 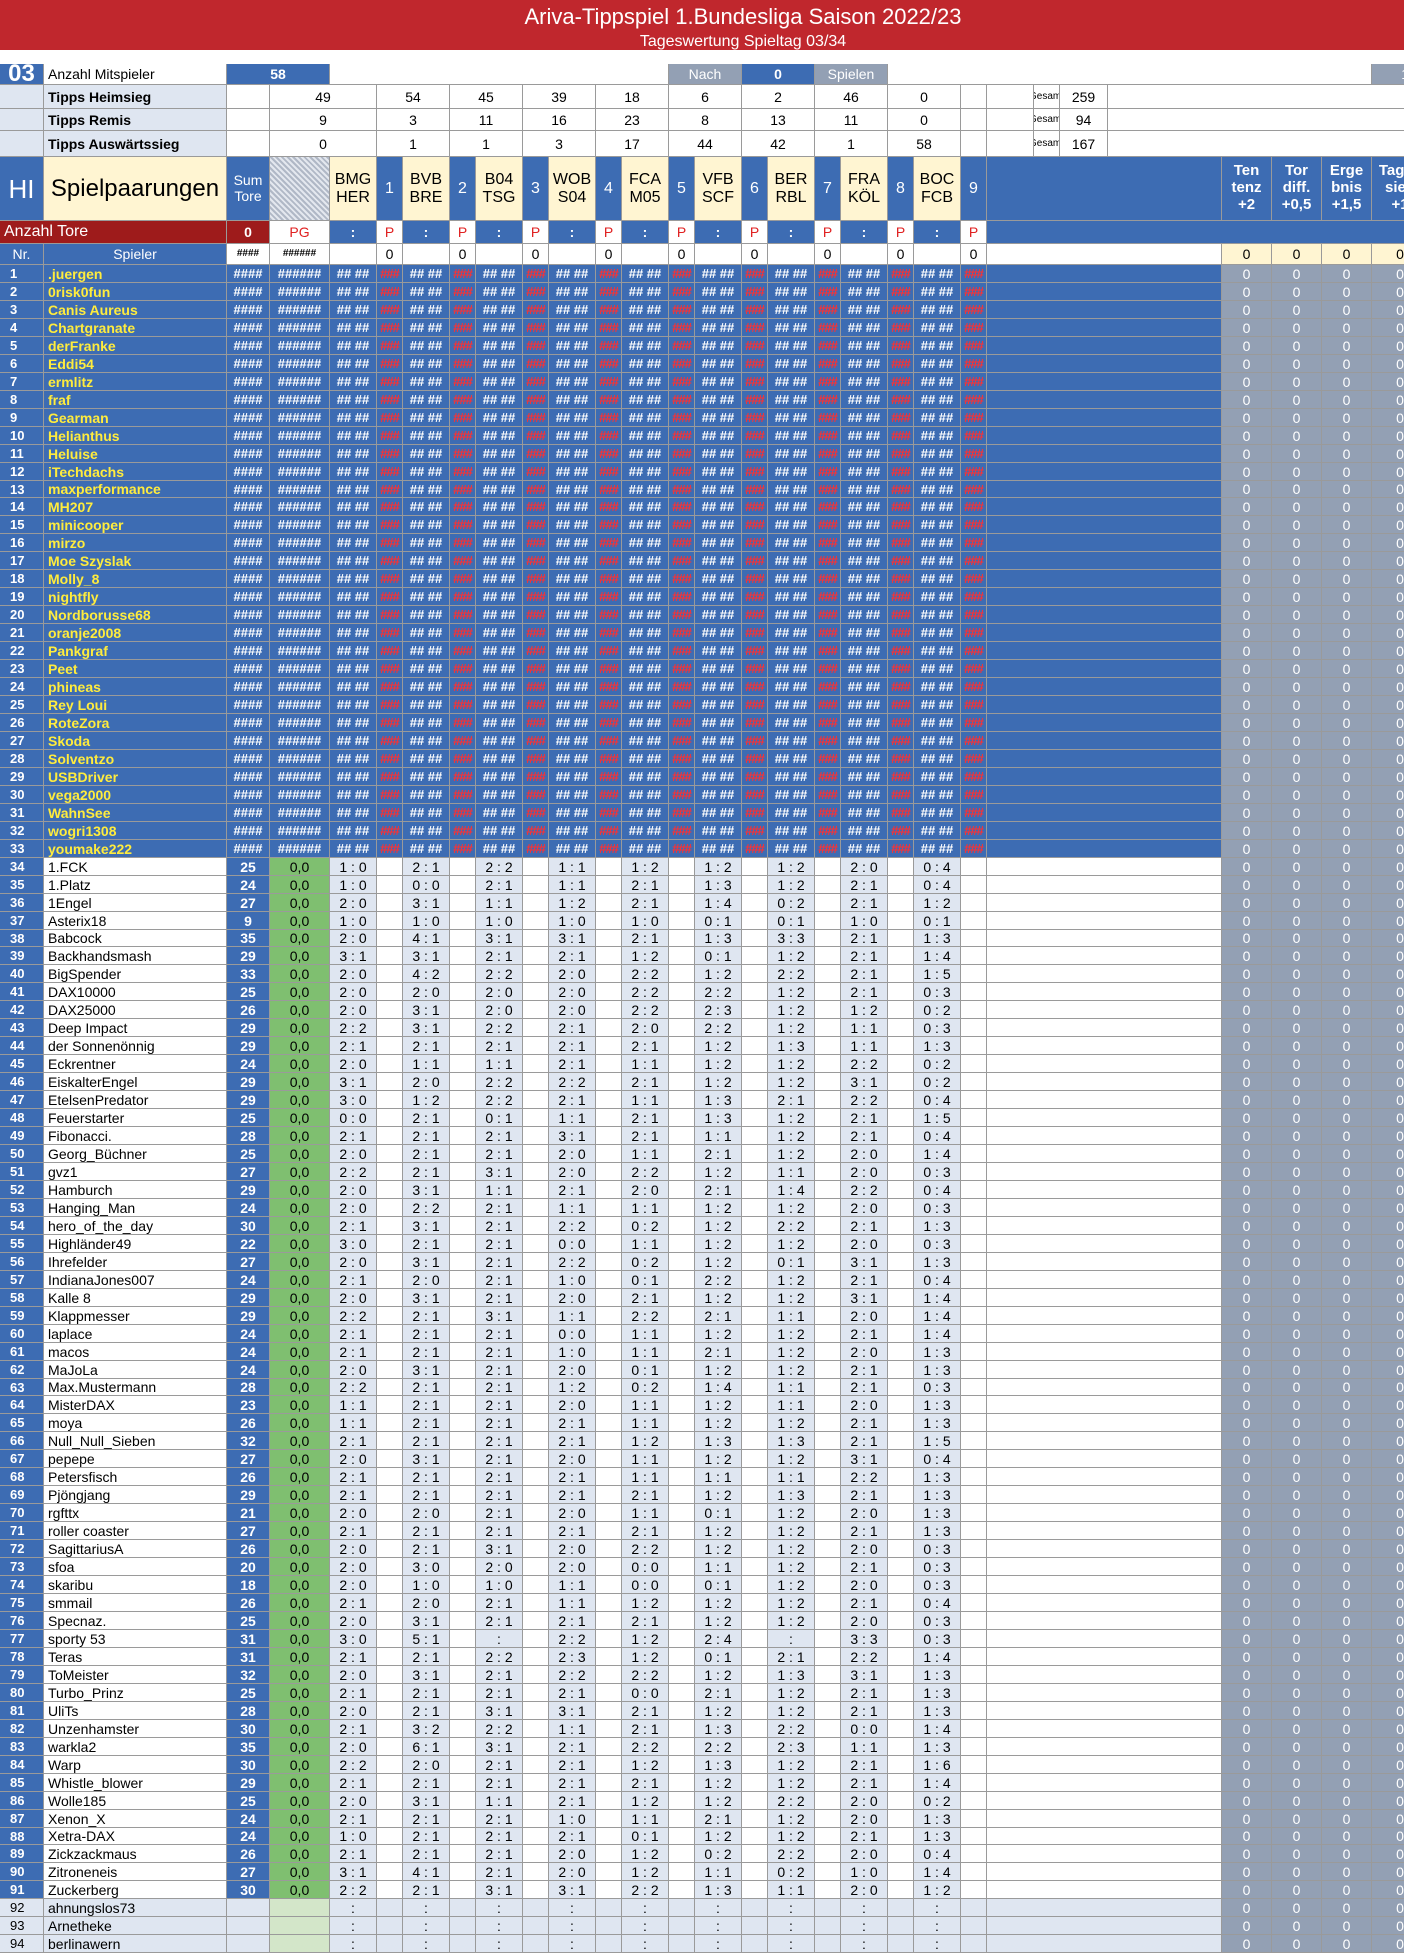 I want to click on label-games: Spielen, so click(x=851, y=74).